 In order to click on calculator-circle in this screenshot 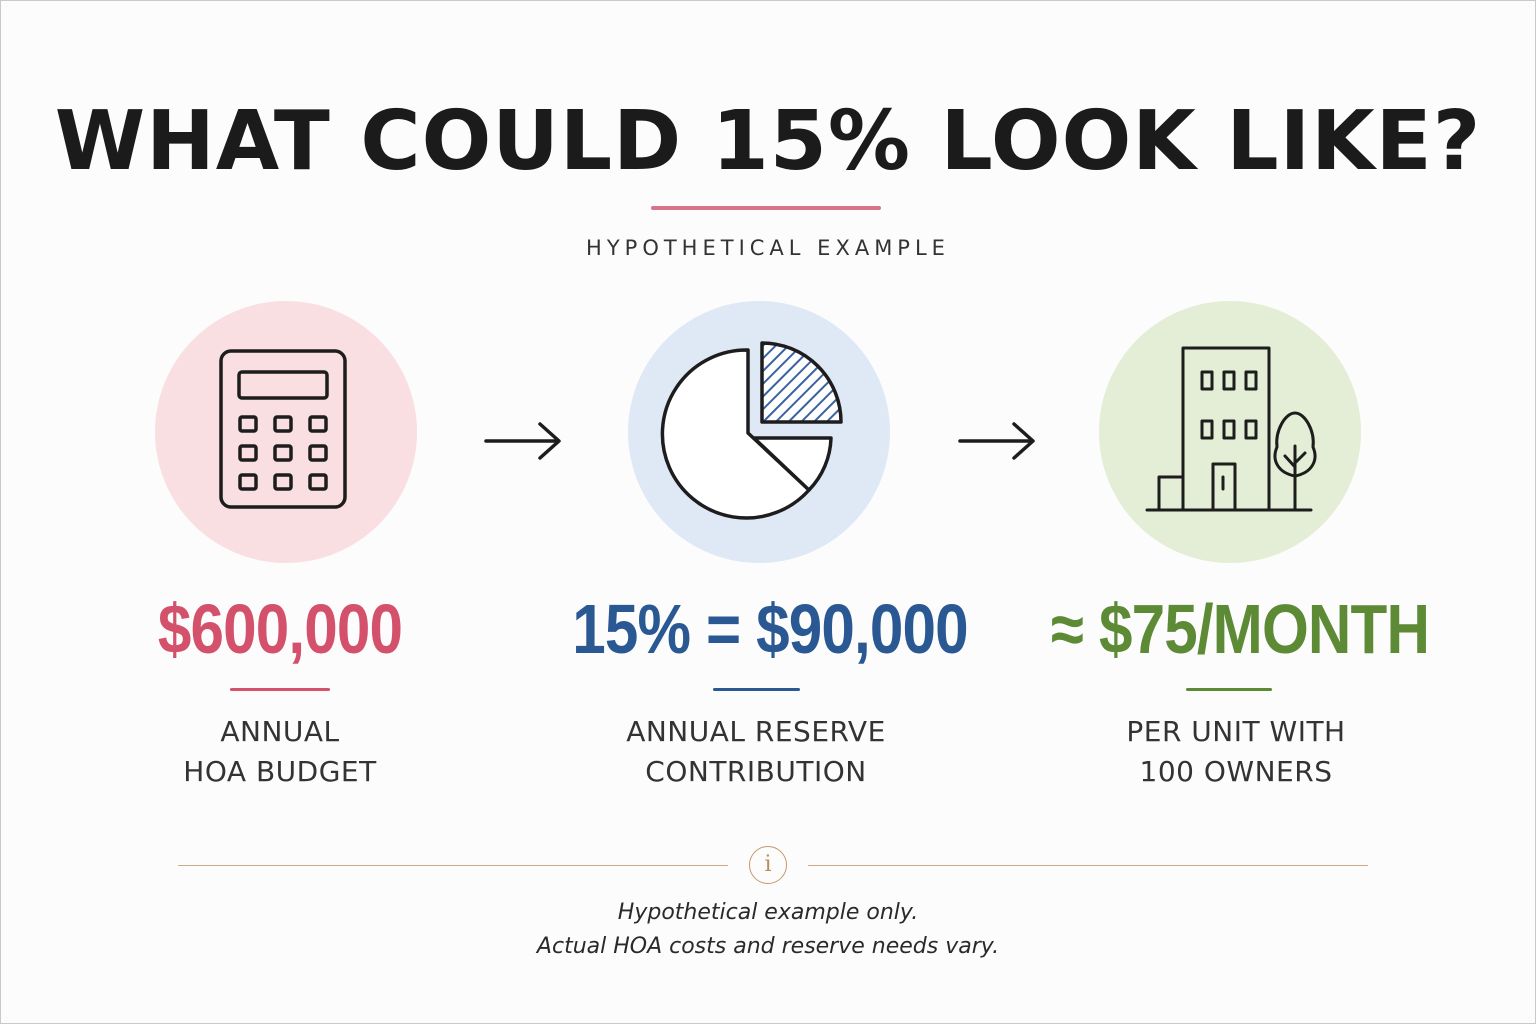, I will do `click(286, 432)`.